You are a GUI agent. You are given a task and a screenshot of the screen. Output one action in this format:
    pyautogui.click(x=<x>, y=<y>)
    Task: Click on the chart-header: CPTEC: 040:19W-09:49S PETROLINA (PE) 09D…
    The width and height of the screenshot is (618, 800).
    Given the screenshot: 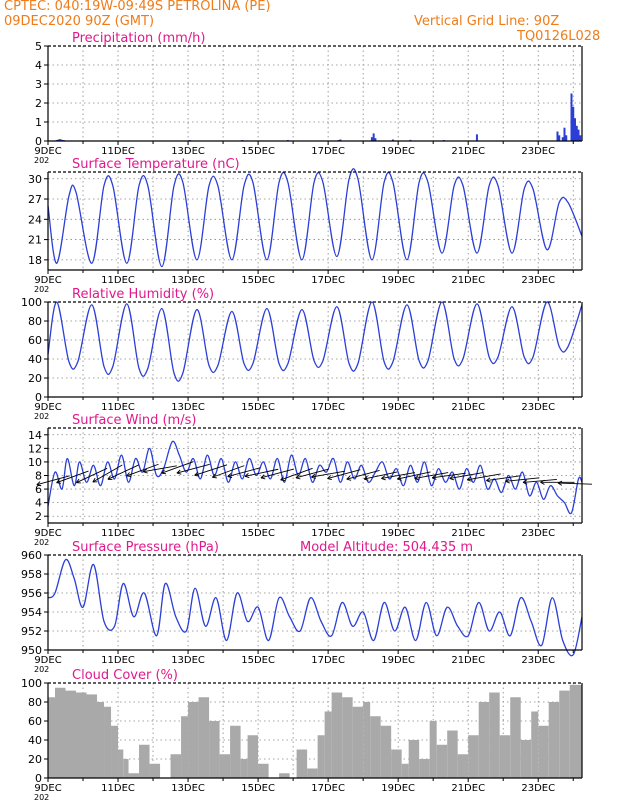 What is the action you would take?
    pyautogui.click(x=309, y=23)
    